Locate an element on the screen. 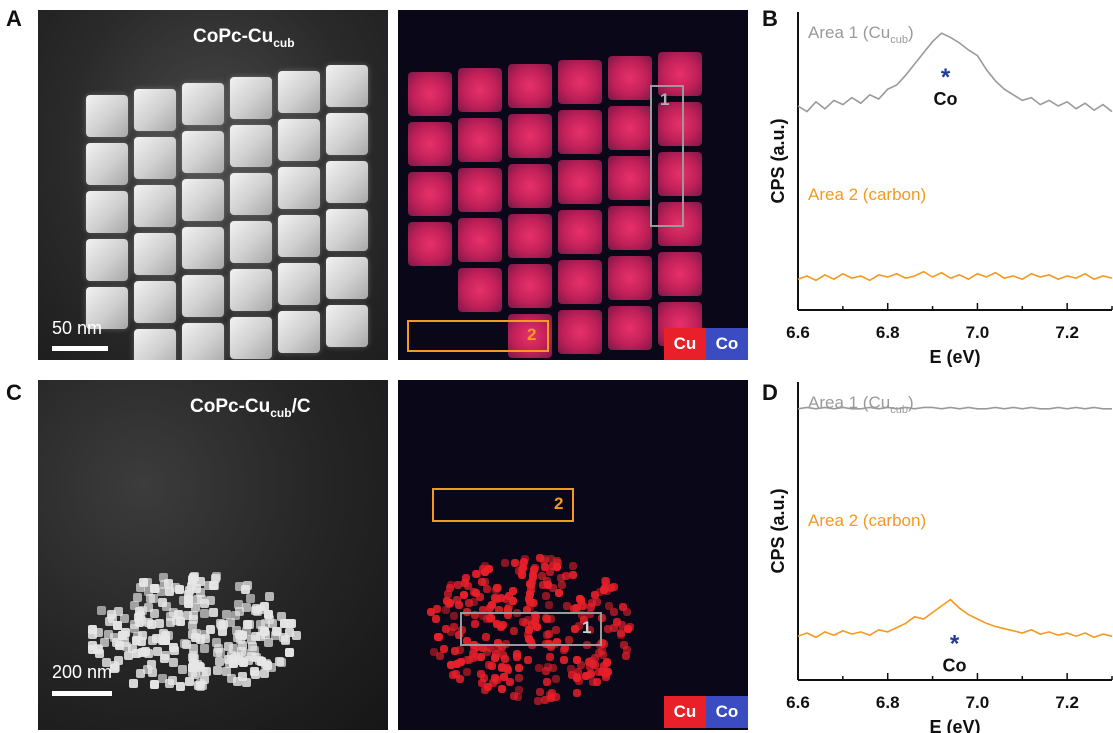 Image resolution: width=1113 pixels, height=733 pixels. x-tick-label: 6.6 is located at coordinates (798, 332).